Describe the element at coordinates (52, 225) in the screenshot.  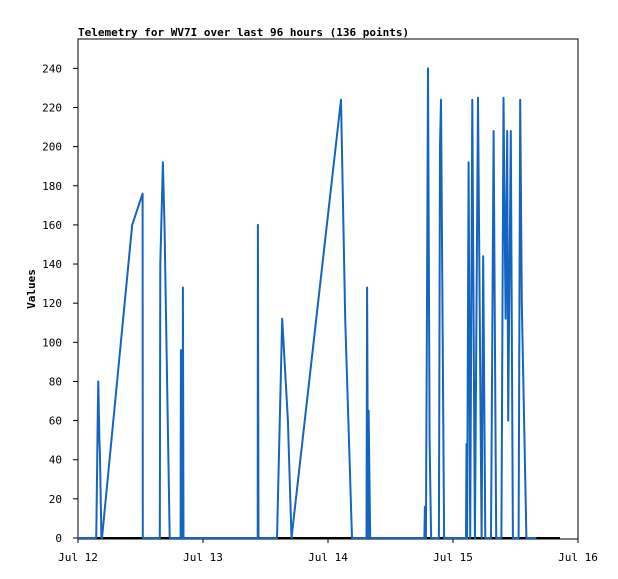
I see `y-tick-label: 160` at that location.